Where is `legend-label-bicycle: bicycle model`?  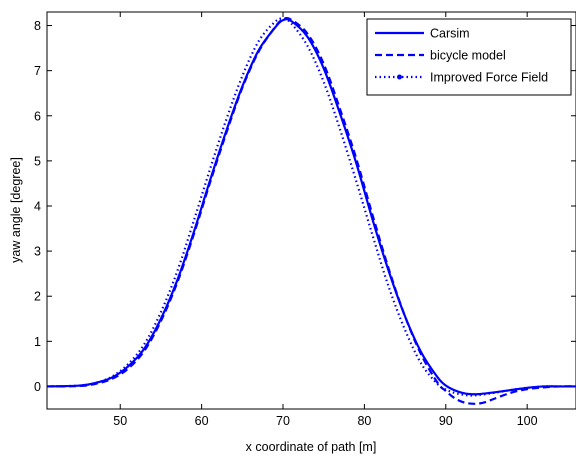
legend-label-bicycle: bicycle model is located at coordinates (468, 56).